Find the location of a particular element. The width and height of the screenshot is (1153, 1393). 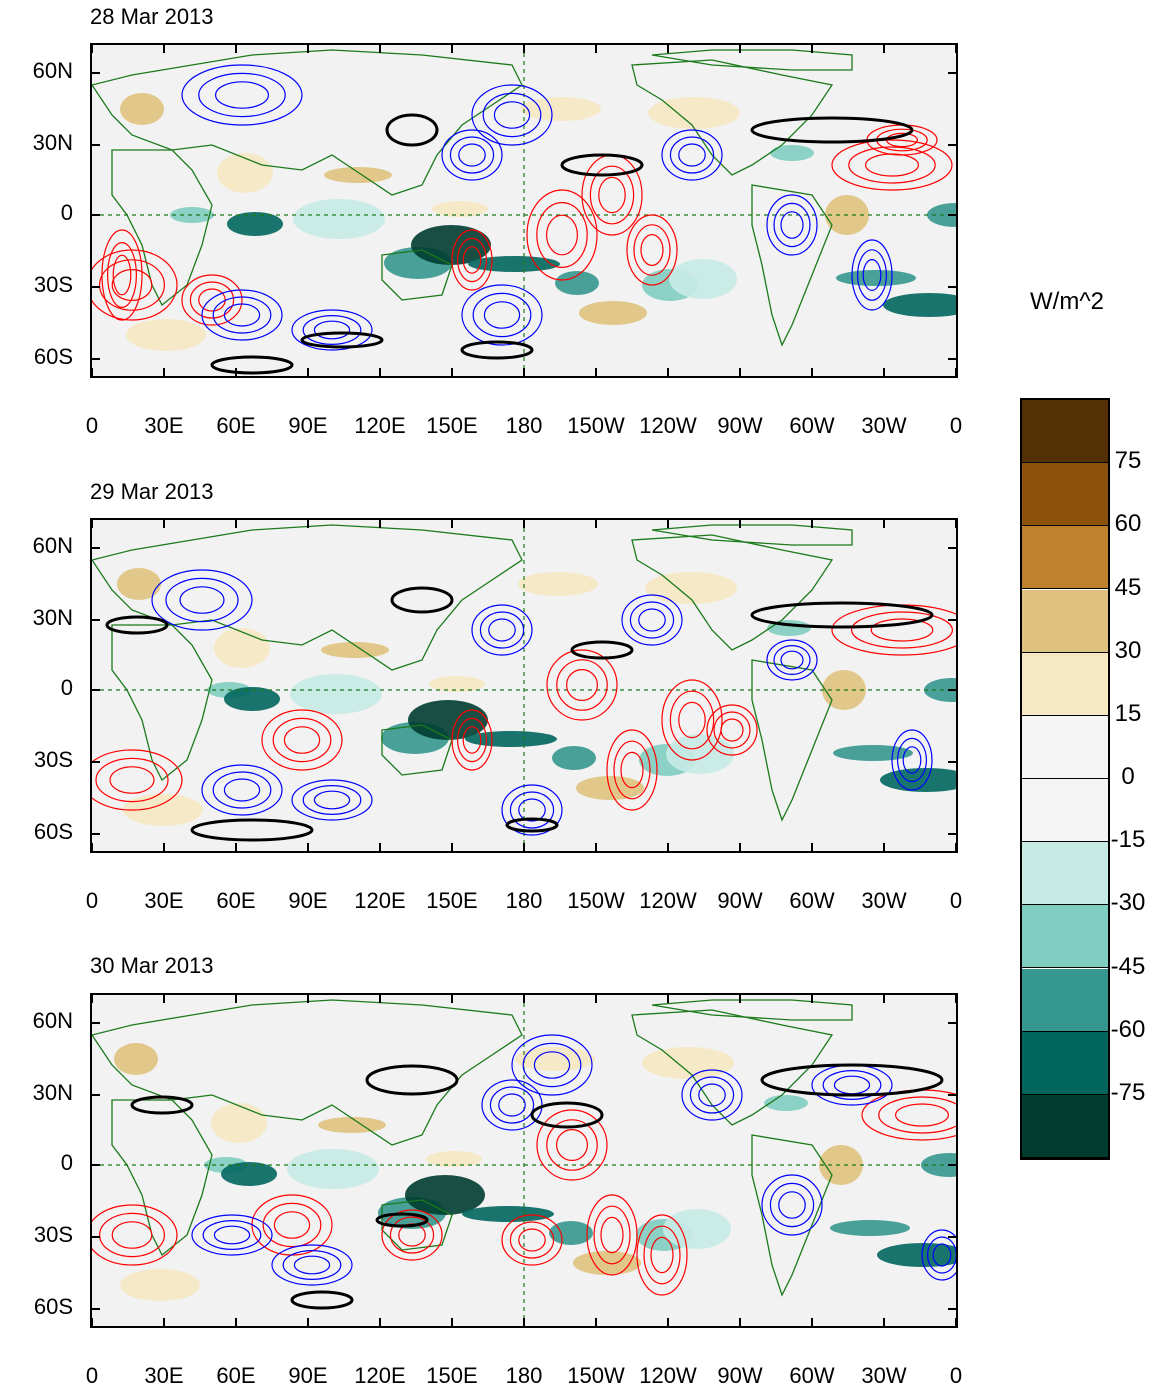

lat-label: 60N is located at coordinates (52, 1020).